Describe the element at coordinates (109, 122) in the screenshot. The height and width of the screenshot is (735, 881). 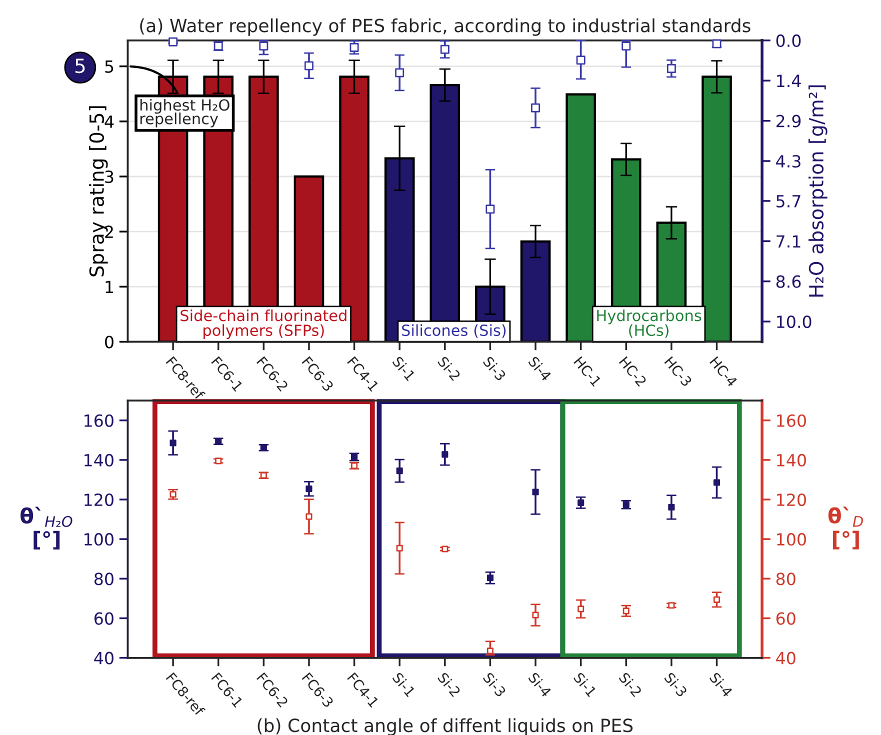
I see `y-tick-label: 4` at that location.